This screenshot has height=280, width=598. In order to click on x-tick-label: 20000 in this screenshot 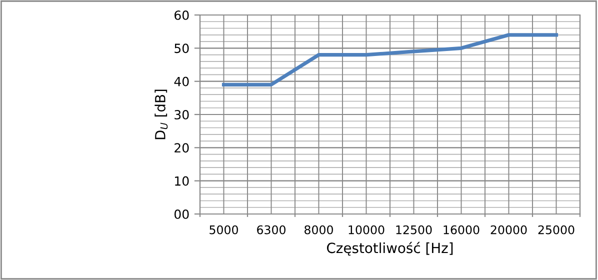, I will do `click(508, 229)`.